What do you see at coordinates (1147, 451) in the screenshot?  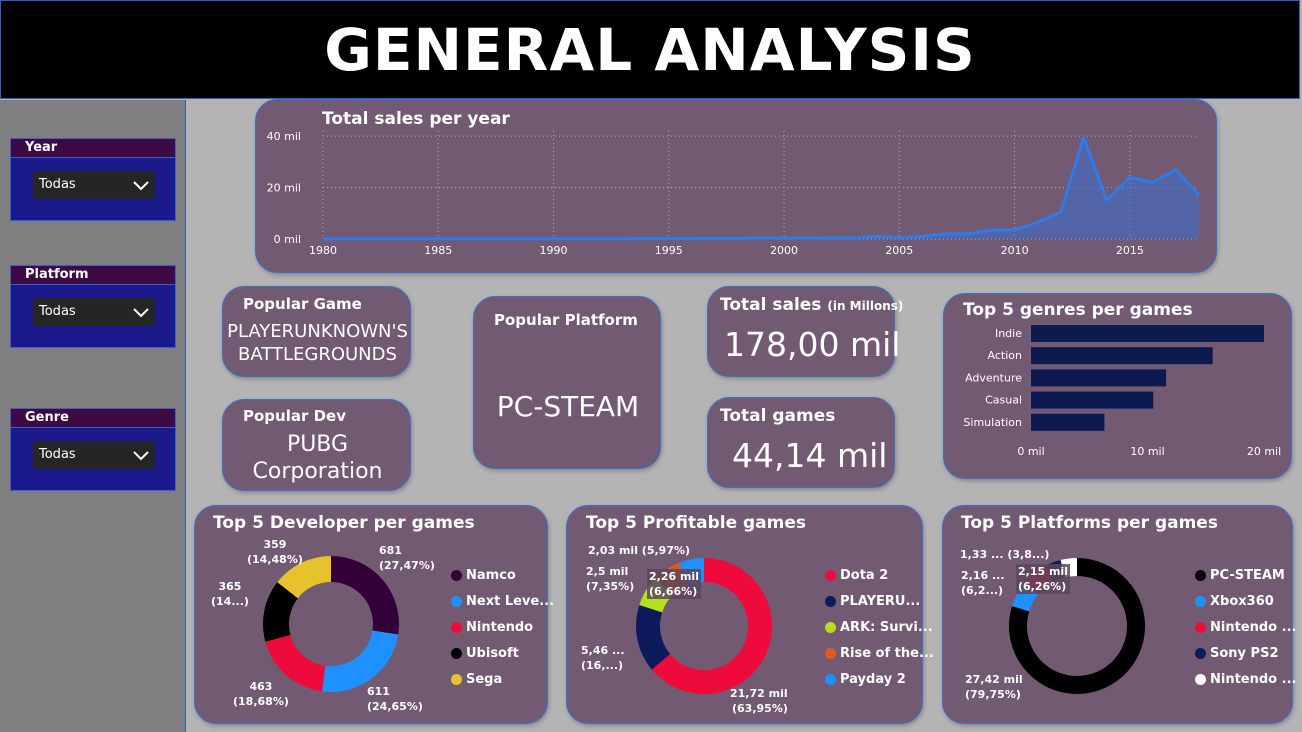 I see `x-tick-label: 10 mil` at bounding box center [1147, 451].